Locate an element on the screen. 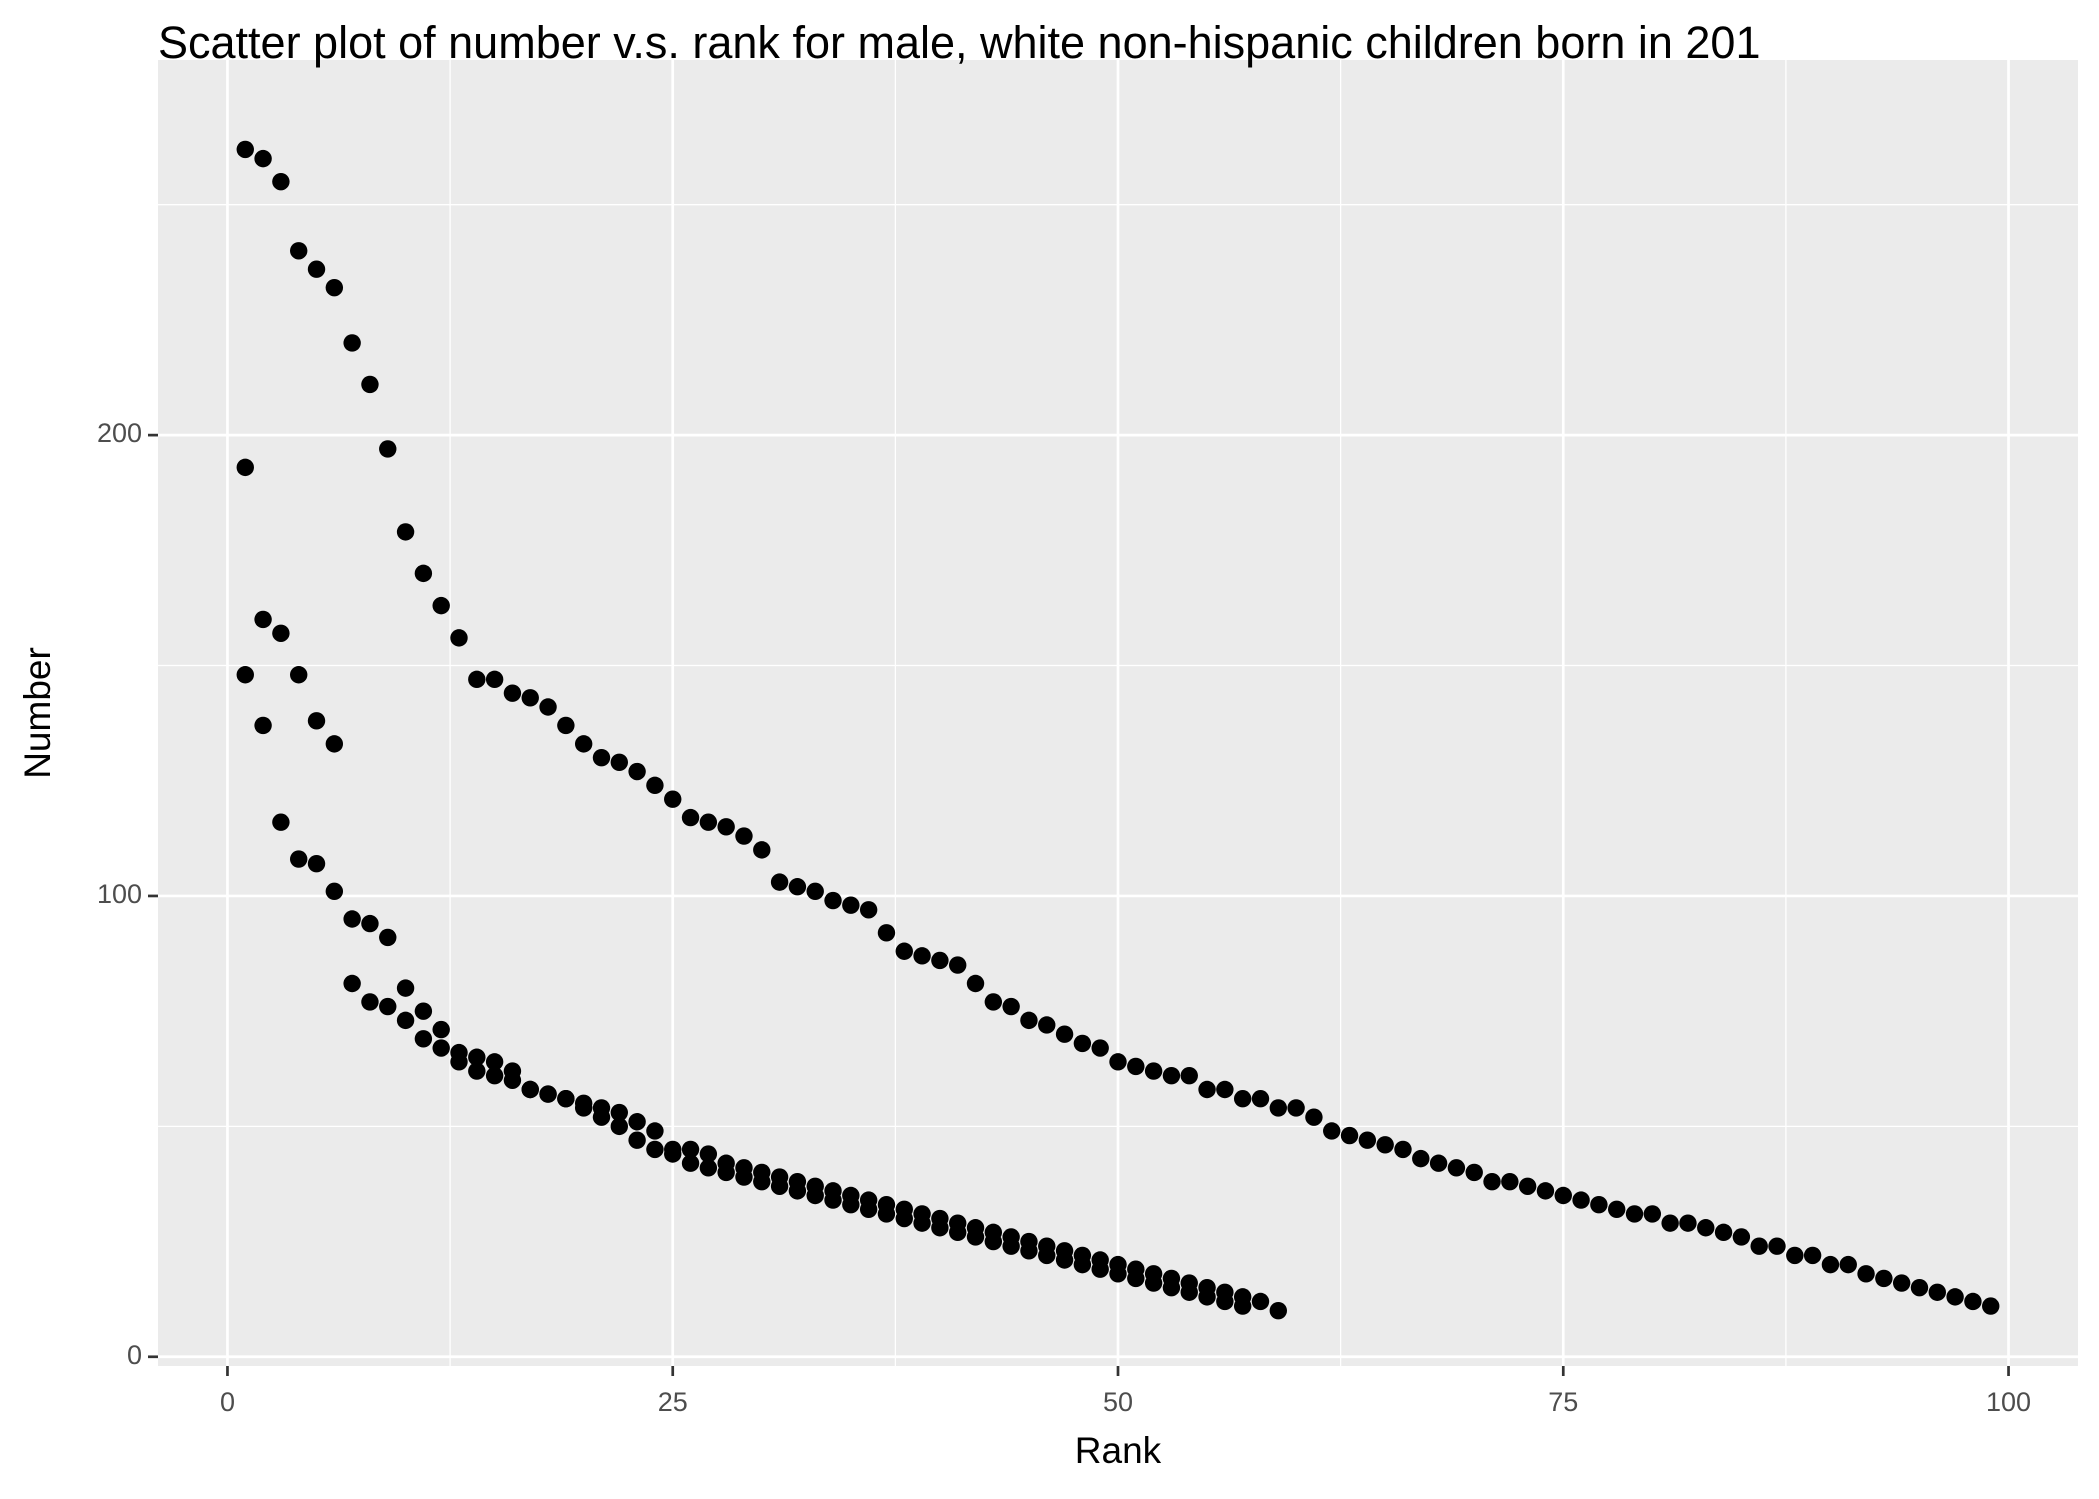 The width and height of the screenshot is (2099, 1499). x-tick-label: 0 is located at coordinates (227, 1402).